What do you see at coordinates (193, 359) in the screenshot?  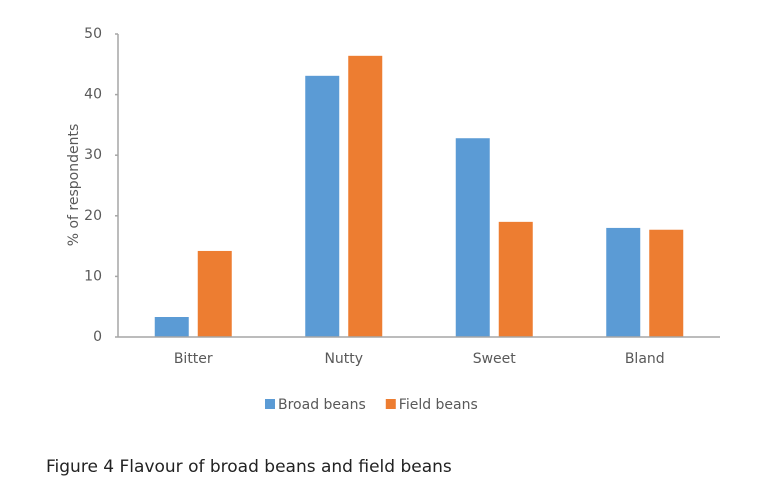 I see `x-tick-label: Bitter` at bounding box center [193, 359].